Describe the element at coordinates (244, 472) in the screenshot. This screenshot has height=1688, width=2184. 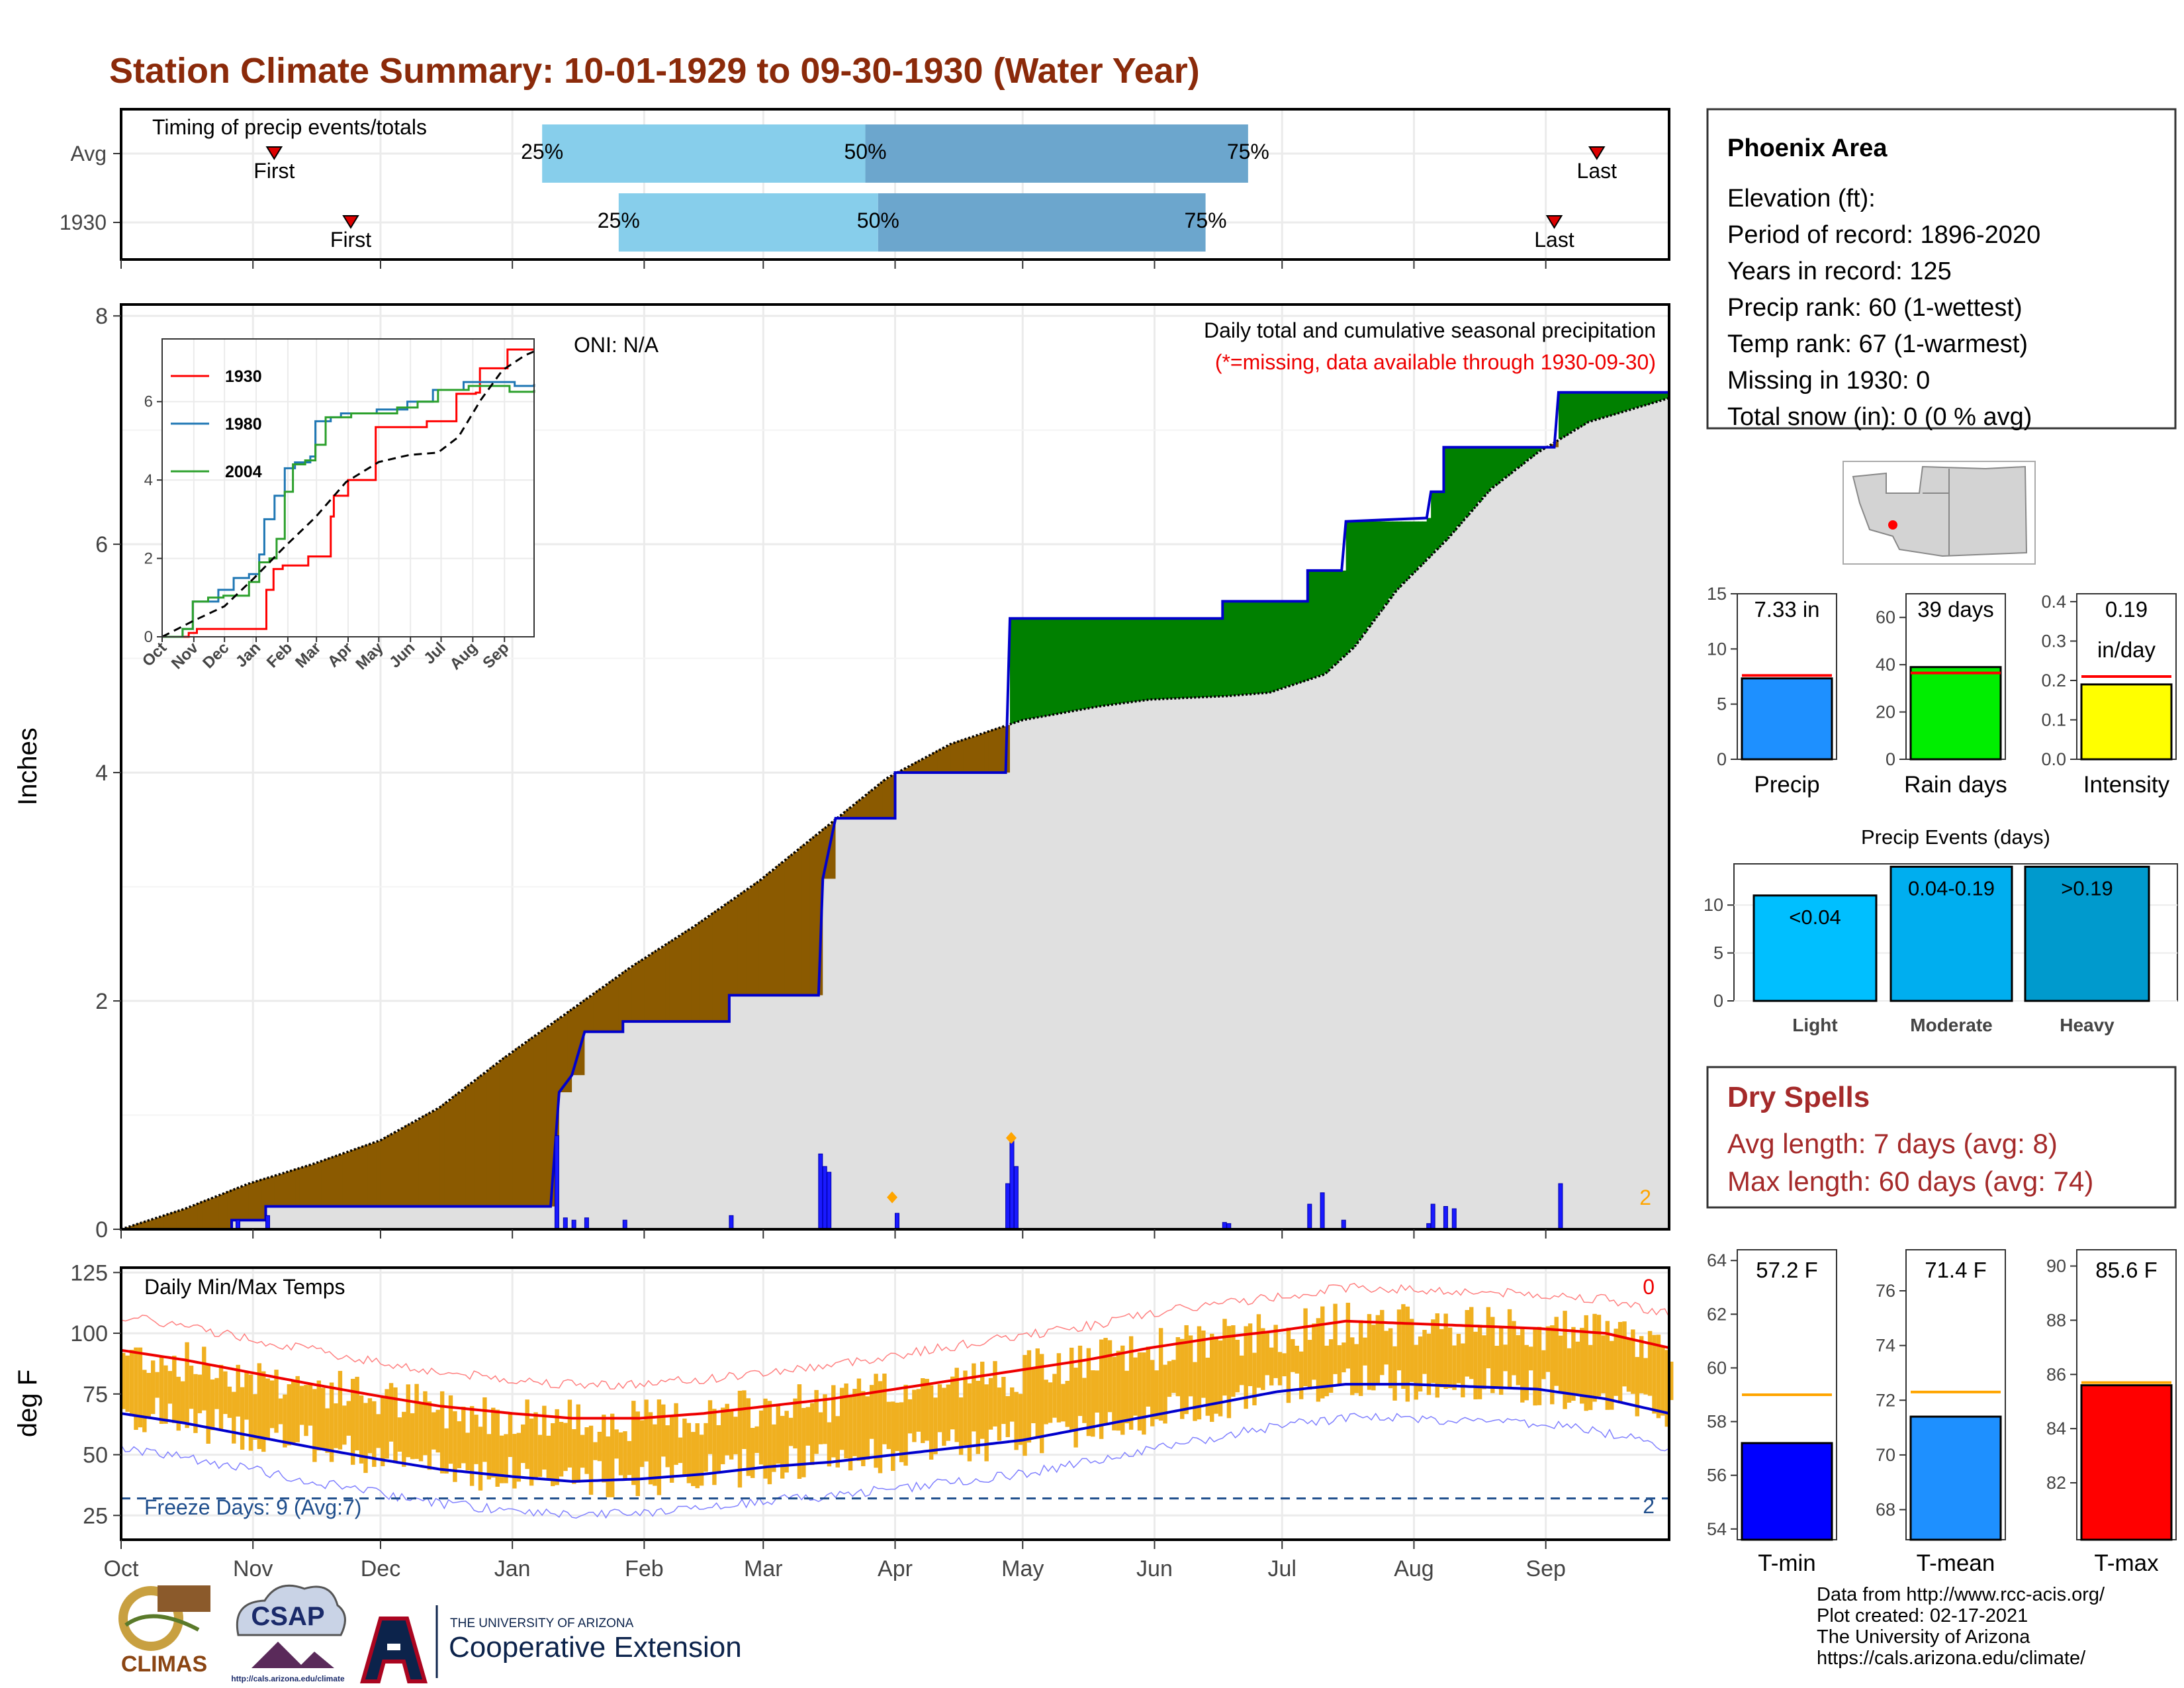
I see `inset-legend-label: 2004` at that location.